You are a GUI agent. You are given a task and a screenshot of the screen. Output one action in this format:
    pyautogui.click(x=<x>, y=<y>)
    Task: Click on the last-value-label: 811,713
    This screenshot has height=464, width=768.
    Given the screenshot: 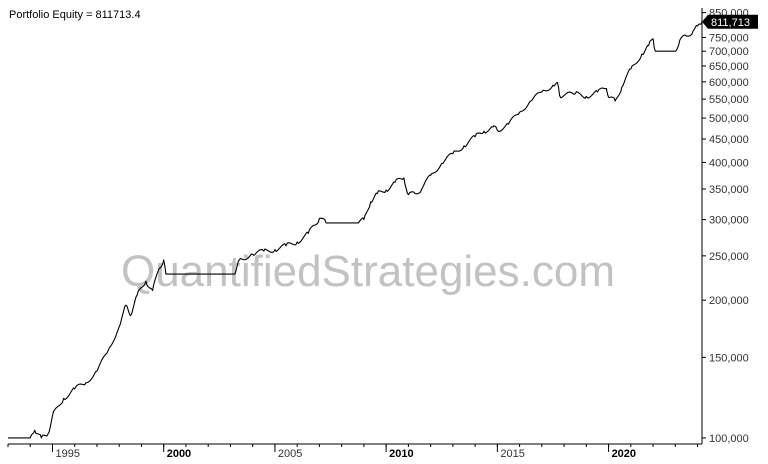 What is the action you would take?
    pyautogui.click(x=730, y=23)
    